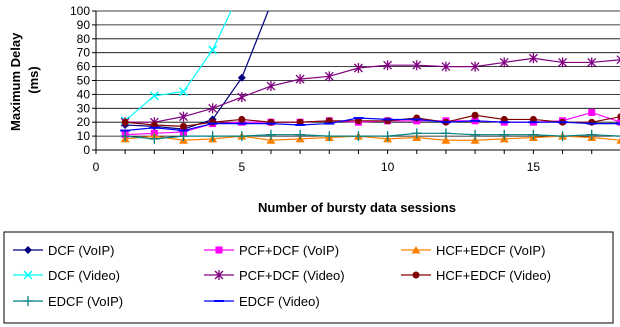 The image size is (620, 327). Describe the element at coordinates (493, 275) in the screenshot. I see `legend-label-hcf-edcf-video: HCF+EDCF (Video)` at that location.